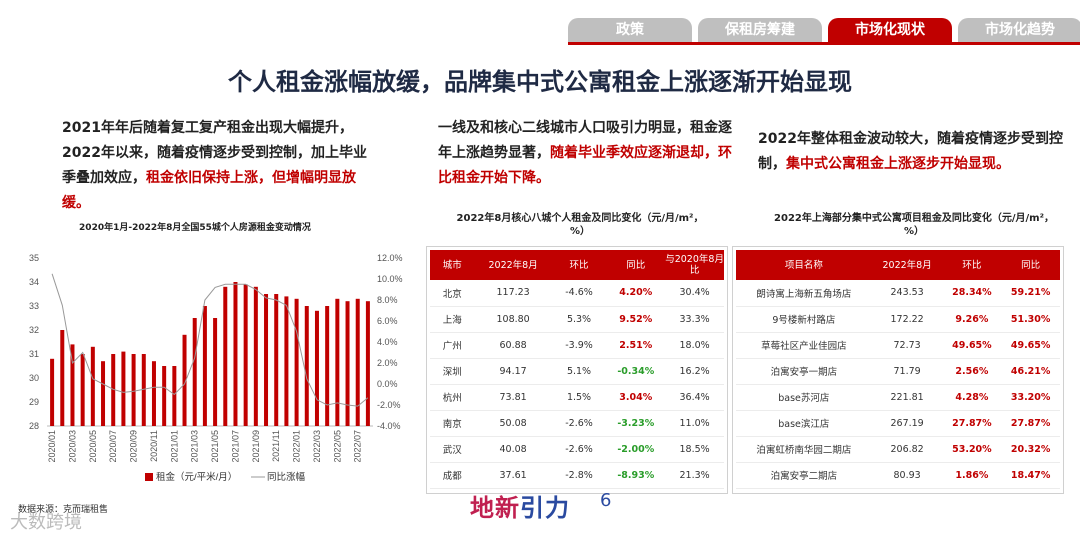 Image resolution: width=1080 pixels, height=540 pixels. Describe the element at coordinates (513, 319) in the screenshot. I see `table-cell: 108.80` at that location.